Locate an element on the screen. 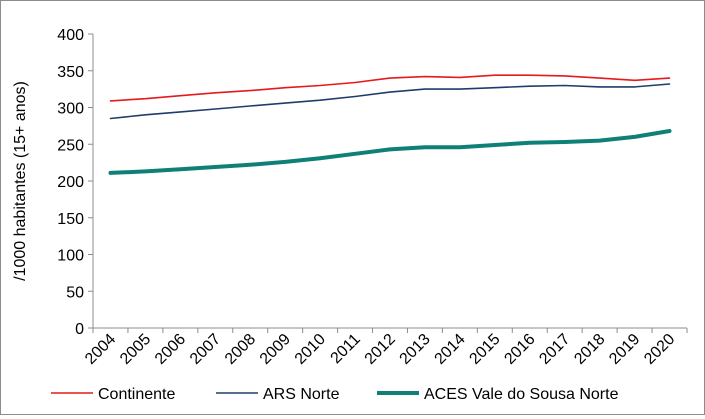 The width and height of the screenshot is (705, 419). x-tick-label: 2005 is located at coordinates (135, 349).